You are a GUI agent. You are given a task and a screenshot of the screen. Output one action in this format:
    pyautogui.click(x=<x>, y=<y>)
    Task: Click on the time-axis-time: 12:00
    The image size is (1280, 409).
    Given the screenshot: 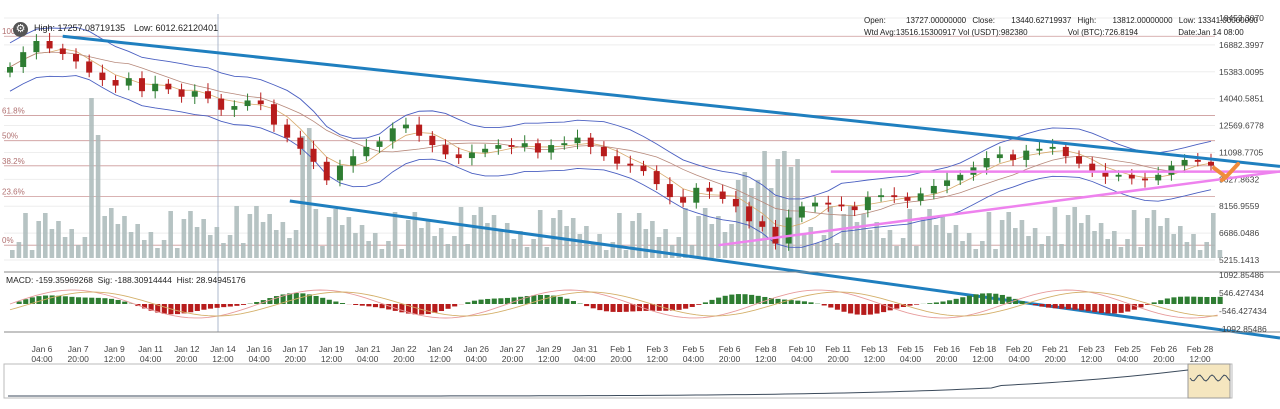 What is the action you would take?
    pyautogui.click(x=549, y=359)
    